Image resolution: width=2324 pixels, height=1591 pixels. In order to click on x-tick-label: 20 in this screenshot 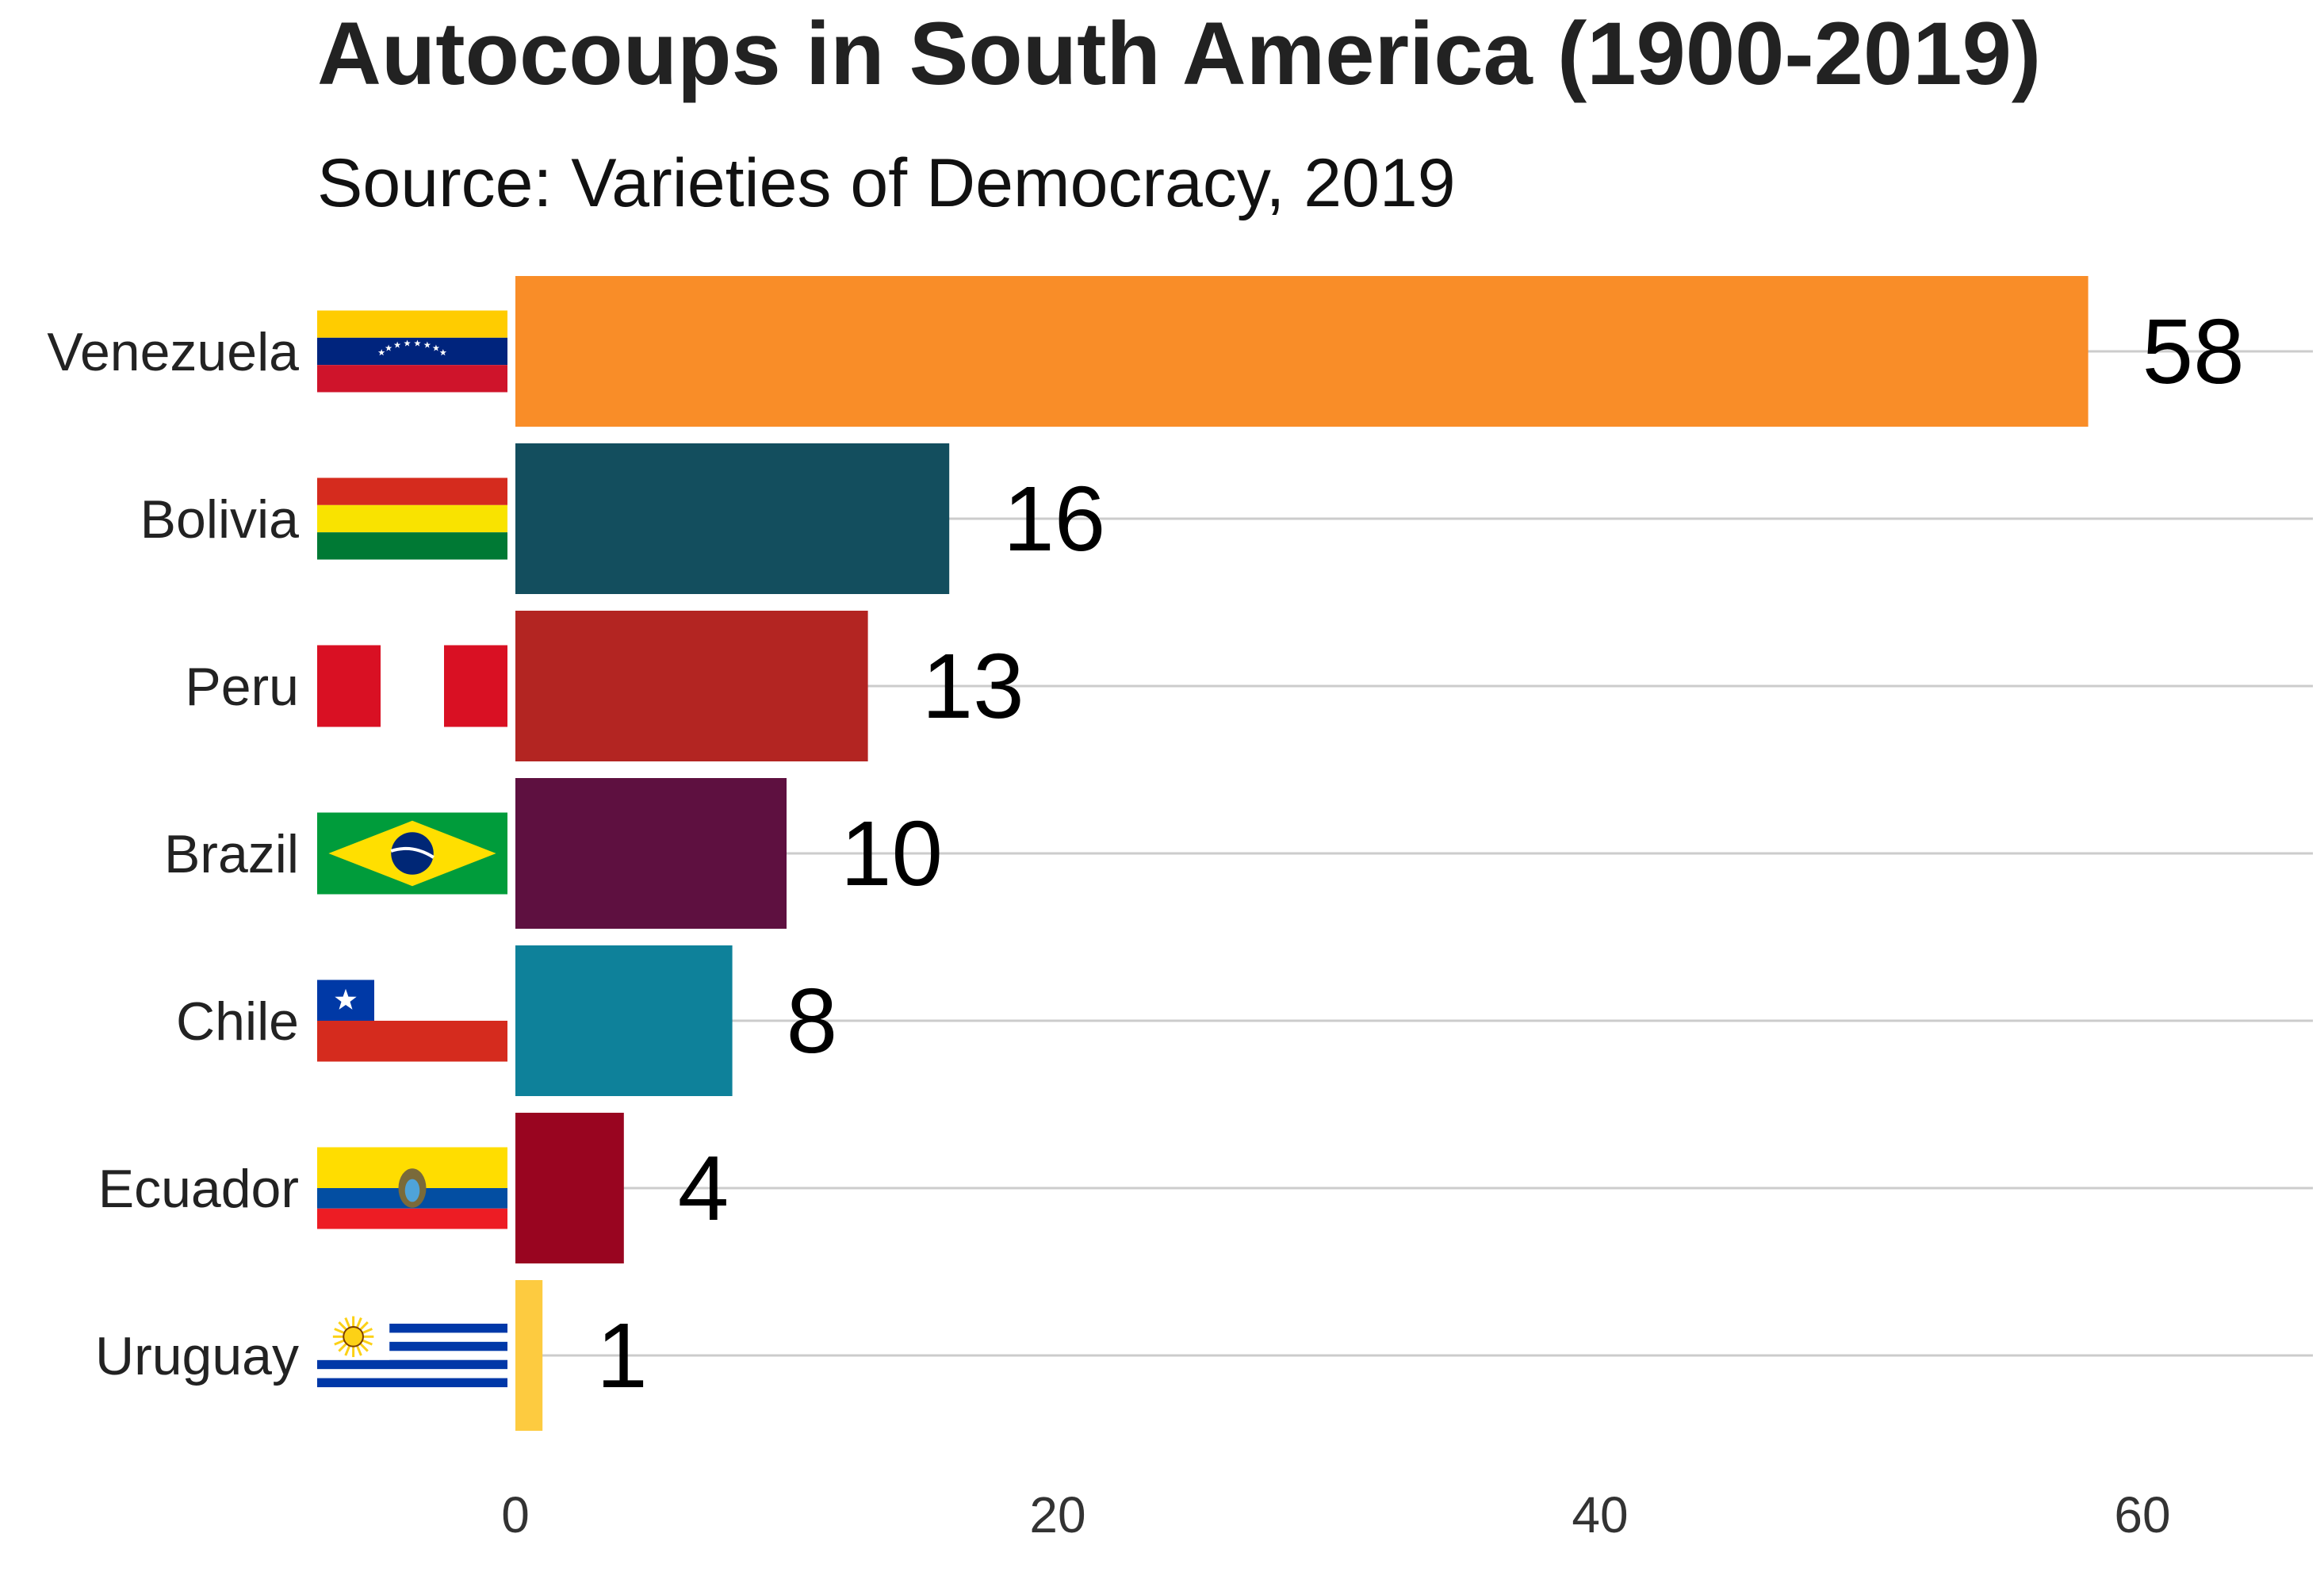, I will do `click(1057, 1514)`.